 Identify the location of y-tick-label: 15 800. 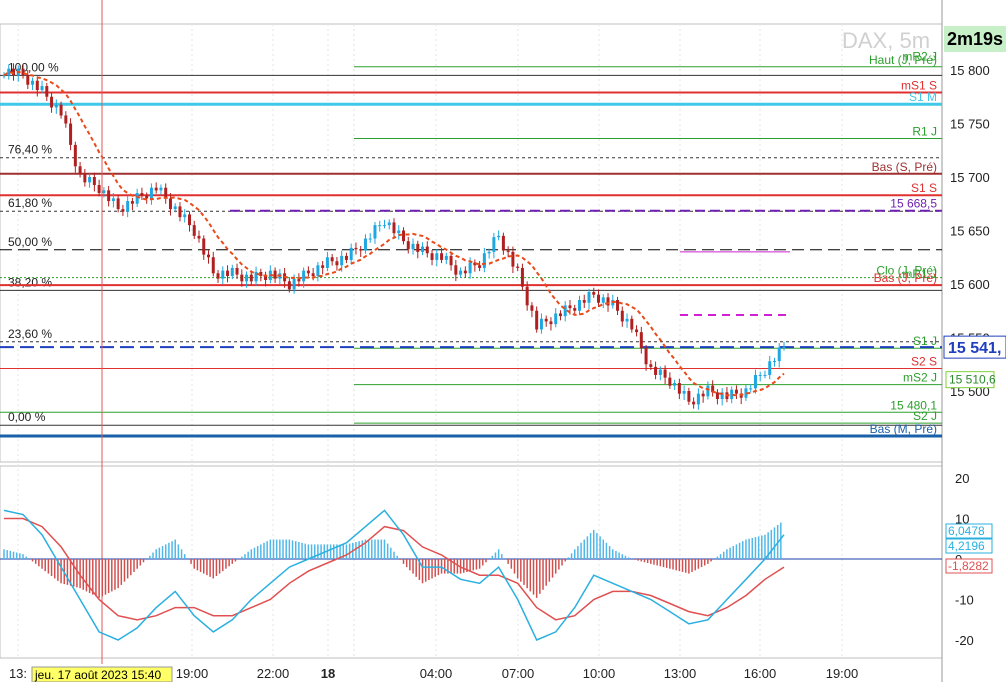
(970, 70).